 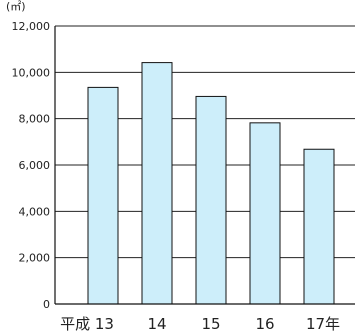 I want to click on x-tick-labels: 平成 13 14 15 16 17年, so click(x=200, y=324).